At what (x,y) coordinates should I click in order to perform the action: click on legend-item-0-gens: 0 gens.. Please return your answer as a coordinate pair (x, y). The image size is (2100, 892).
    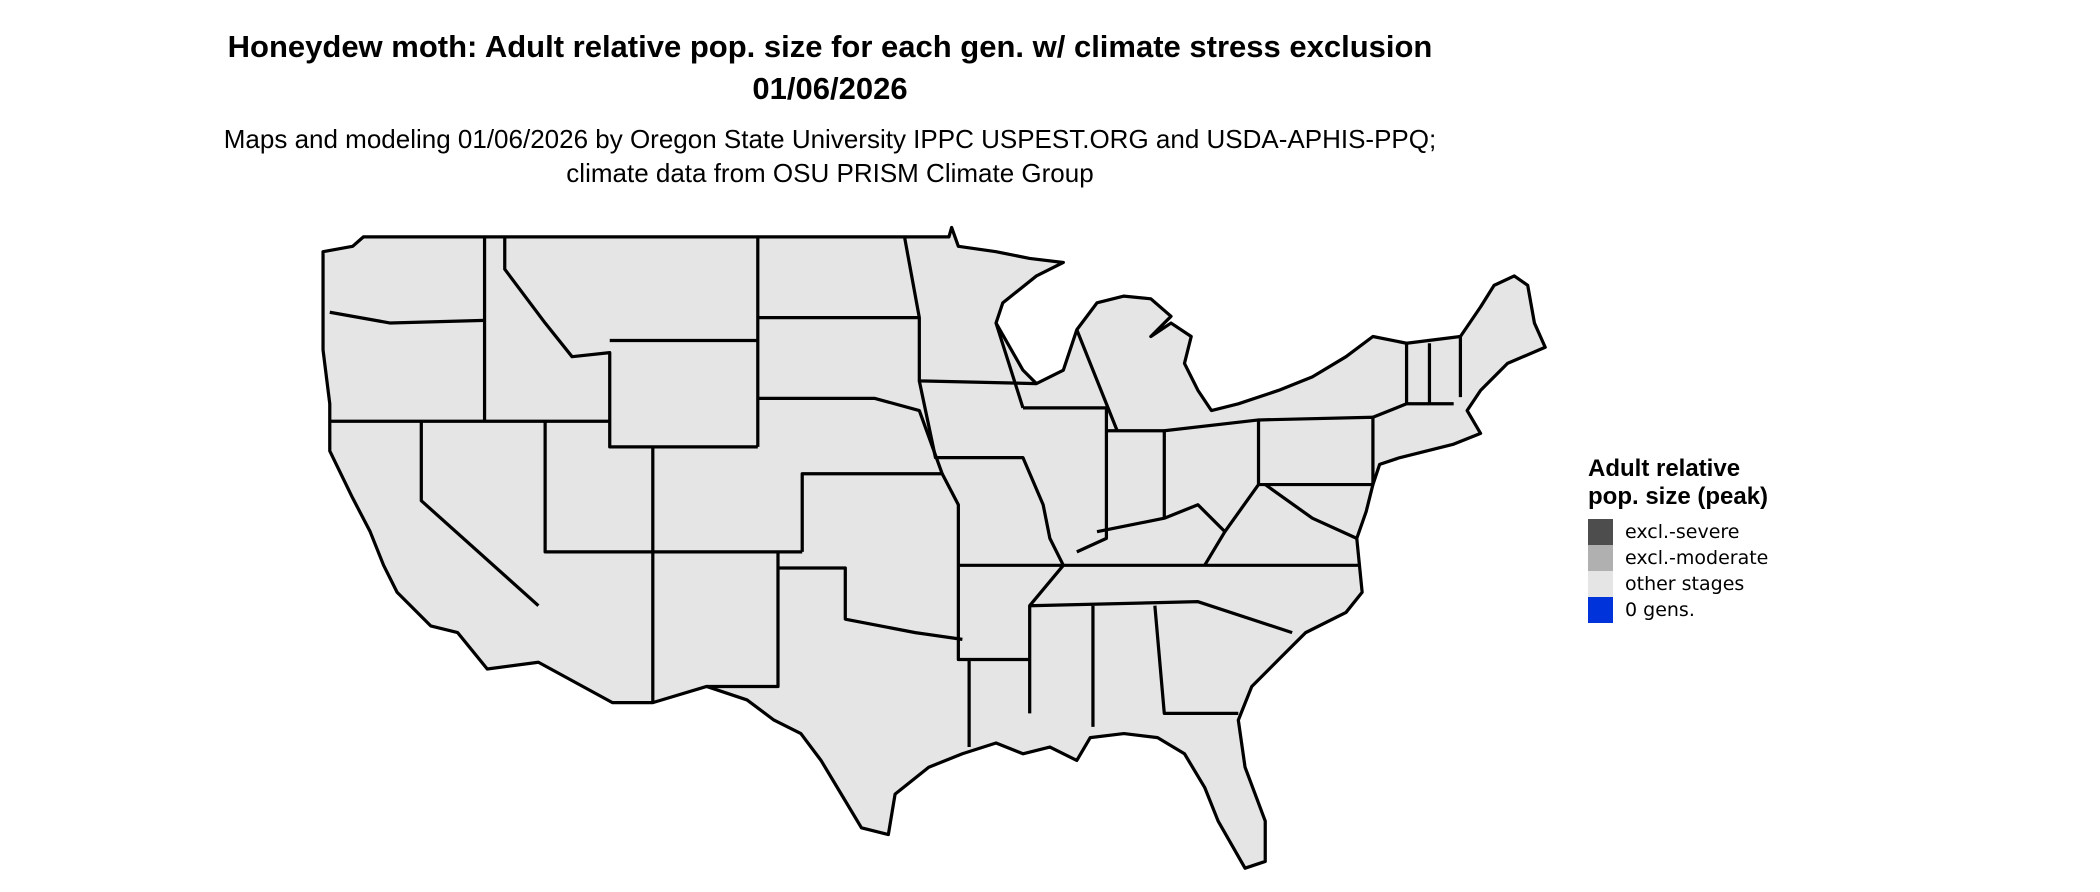
    Looking at the image, I should click on (1688, 610).